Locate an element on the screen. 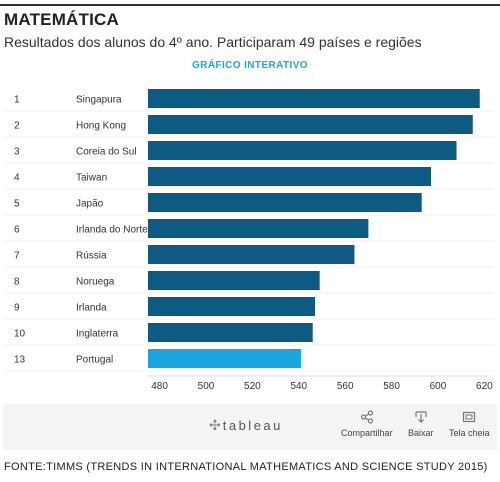  fullscreen-icon is located at coordinates (469, 419).